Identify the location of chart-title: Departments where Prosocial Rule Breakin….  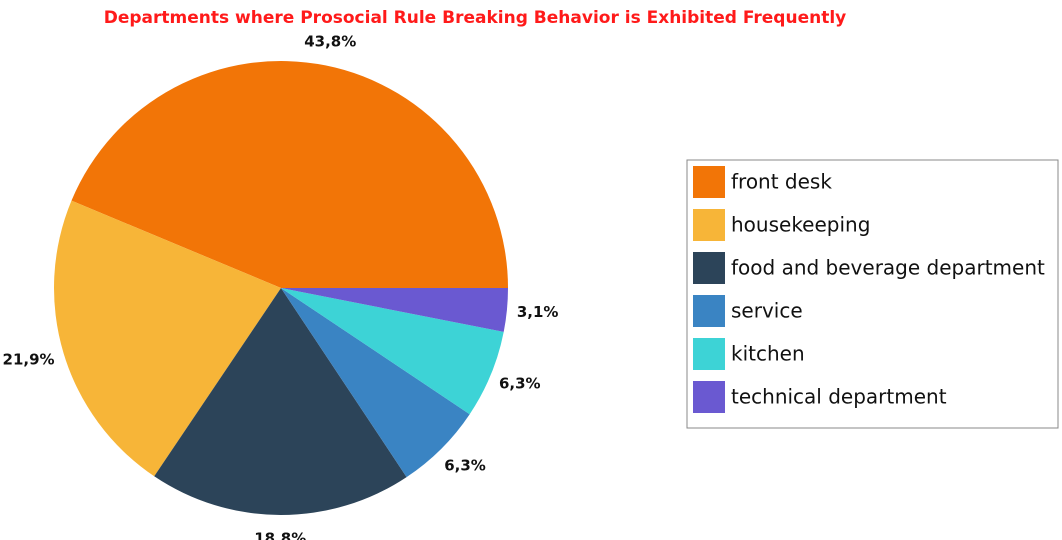
(475, 18).